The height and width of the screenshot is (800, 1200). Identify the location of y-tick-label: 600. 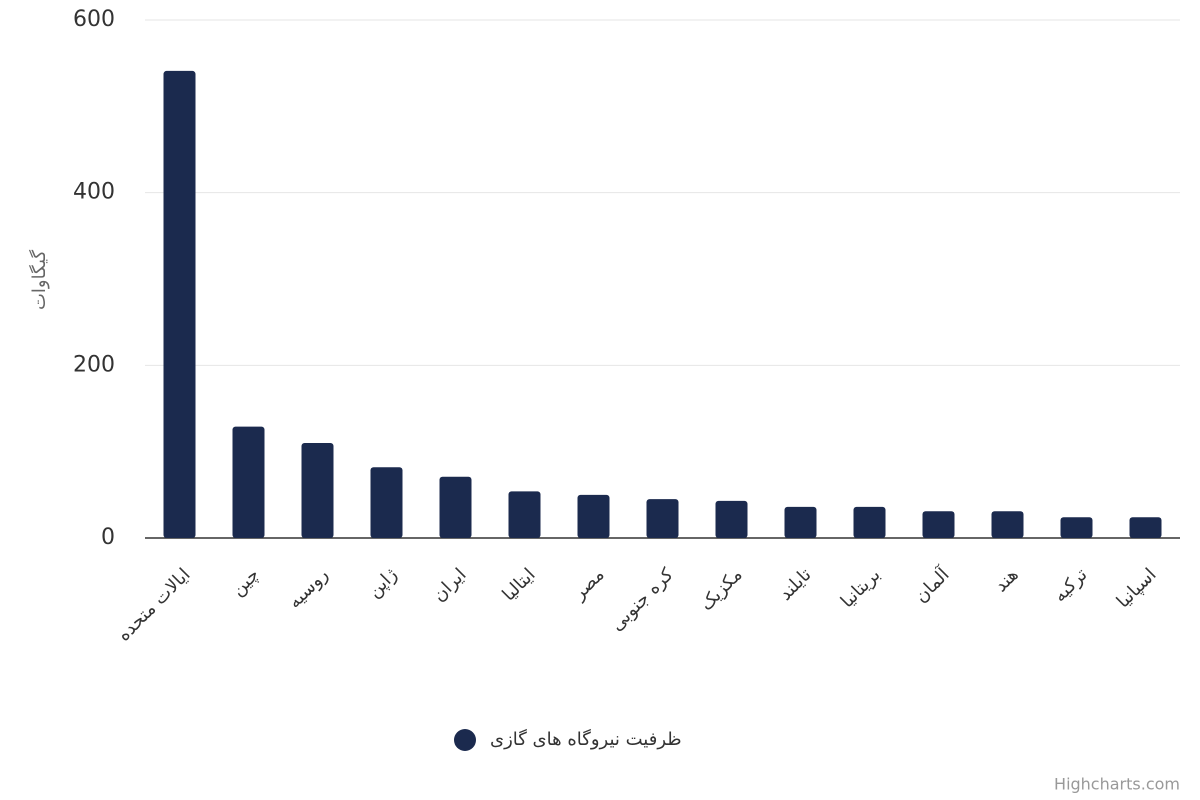
(94, 19).